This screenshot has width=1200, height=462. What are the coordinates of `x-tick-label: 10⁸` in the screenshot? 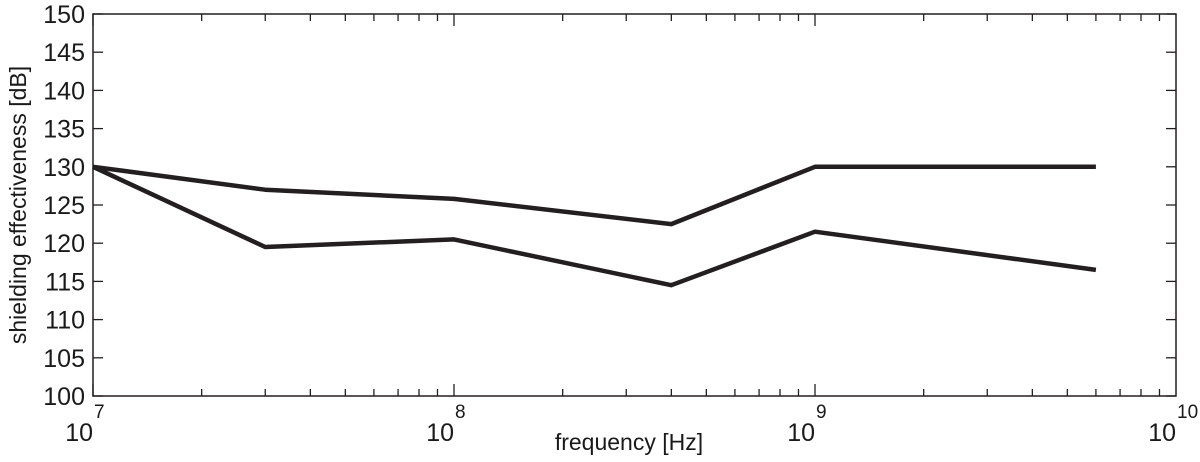 It's located at (445, 424).